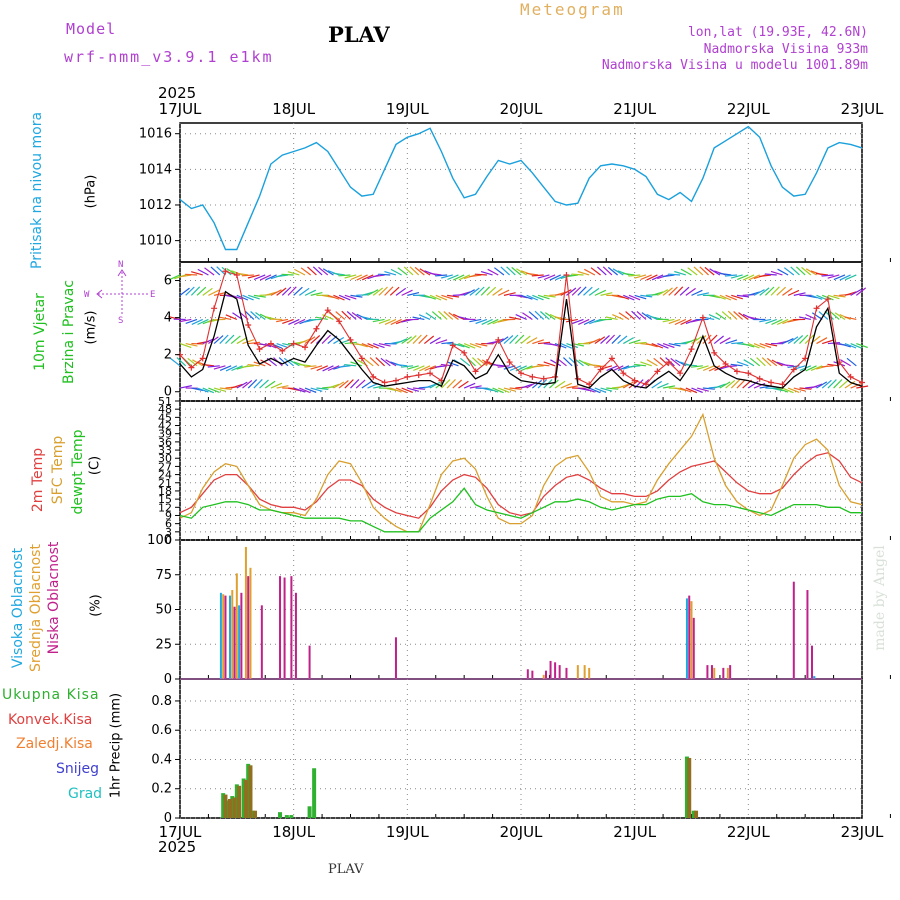 This screenshot has width=900, height=900. What do you see at coordinates (161, 789) in the screenshot?
I see `precip-ytick-label: 0.2` at bounding box center [161, 789].